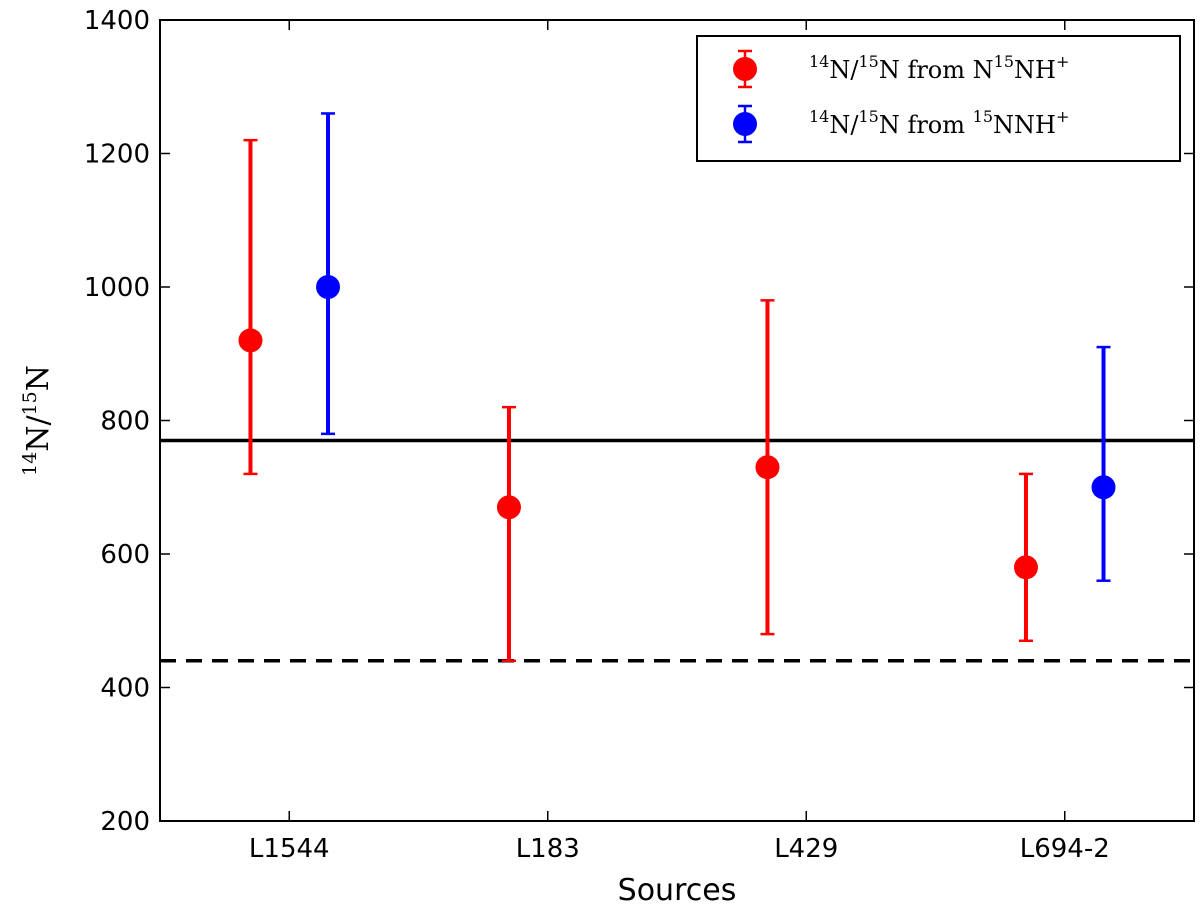 This screenshot has width=1200, height=909. What do you see at coordinates (30, 403) in the screenshot?
I see `y-label-sup2: 15` at bounding box center [30, 403].